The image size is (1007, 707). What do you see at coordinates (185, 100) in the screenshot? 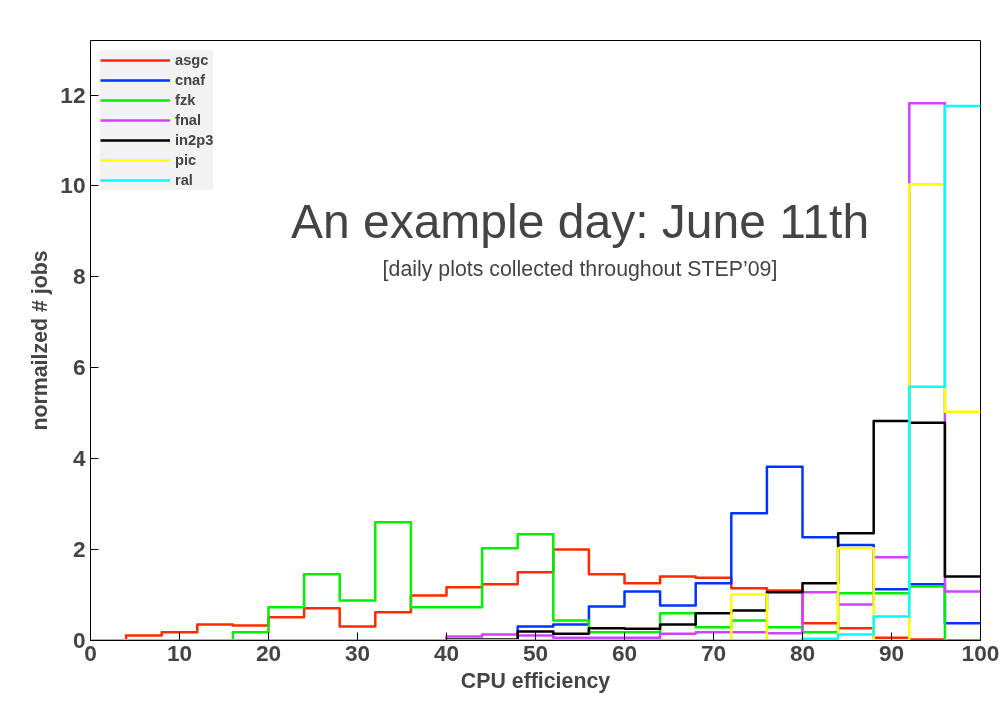
I see `legend-label: fzk` at bounding box center [185, 100].